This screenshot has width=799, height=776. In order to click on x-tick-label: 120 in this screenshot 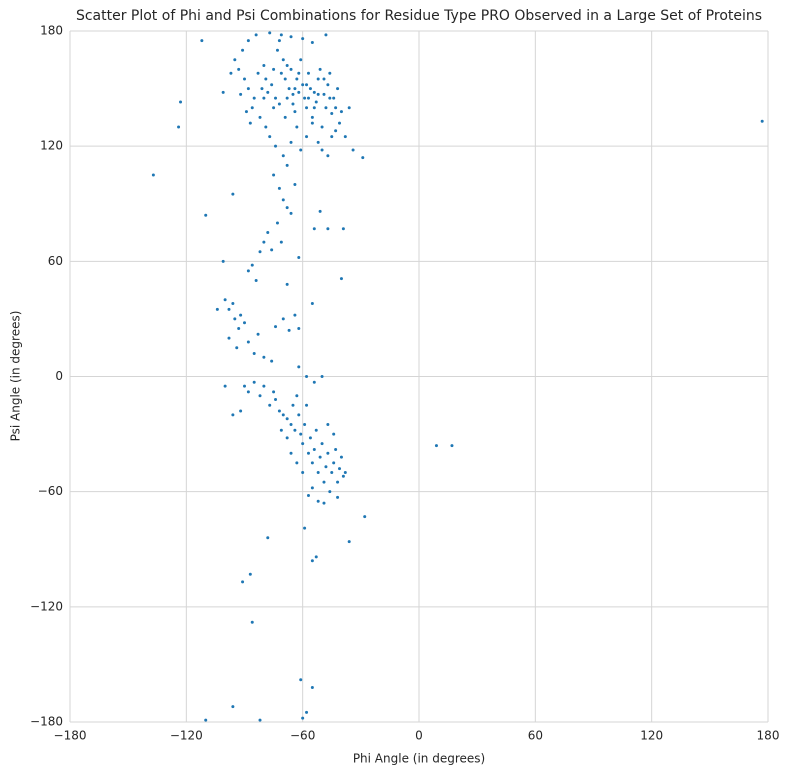, I will do `click(651, 736)`.